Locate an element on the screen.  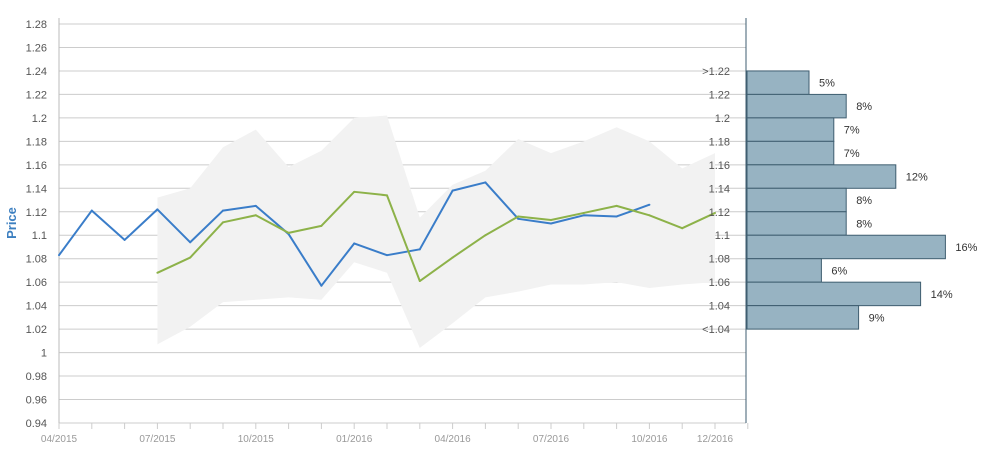
distribution-bin-label: <1.04 is located at coordinates (716, 330).